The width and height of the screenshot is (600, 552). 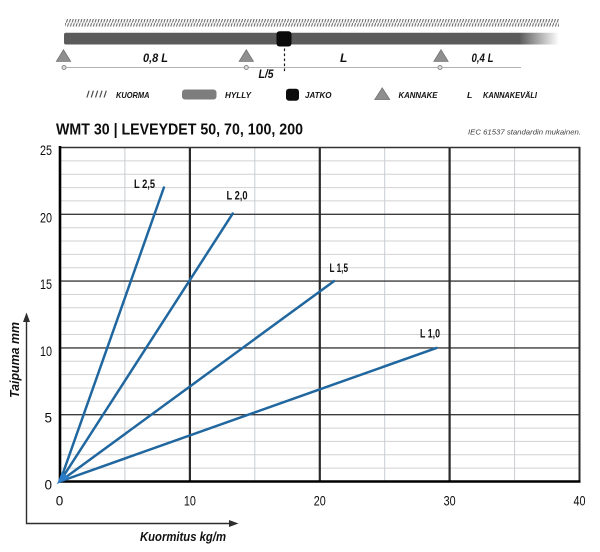 I want to click on svg-text: IEC 61537 standardin mukainen., so click(x=524, y=132).